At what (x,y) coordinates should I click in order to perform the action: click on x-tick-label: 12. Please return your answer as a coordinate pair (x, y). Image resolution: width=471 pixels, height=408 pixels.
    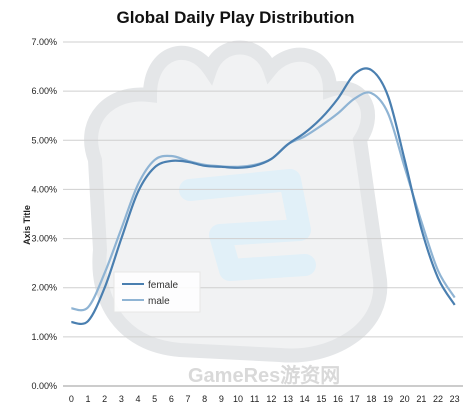
    Looking at the image, I should click on (271, 399).